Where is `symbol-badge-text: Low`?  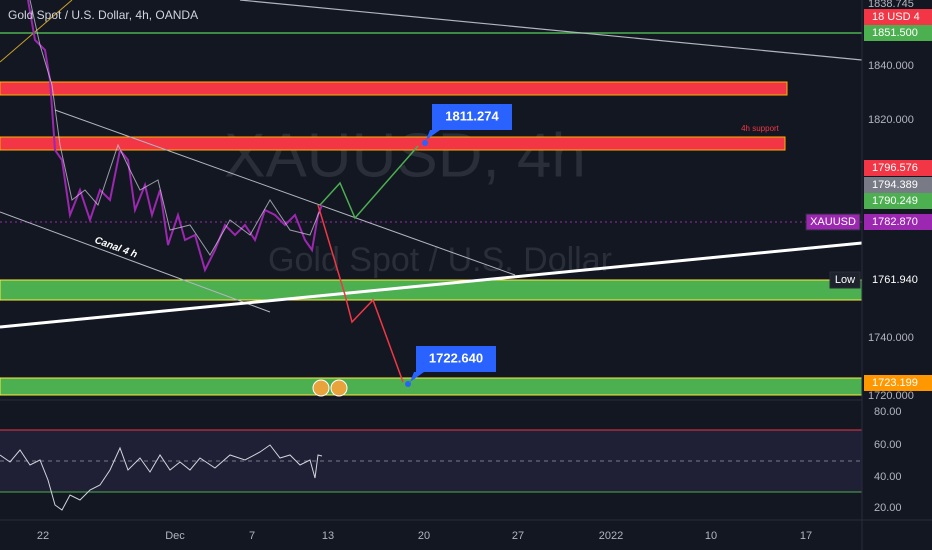
symbol-badge-text: Low is located at coordinates (845, 280).